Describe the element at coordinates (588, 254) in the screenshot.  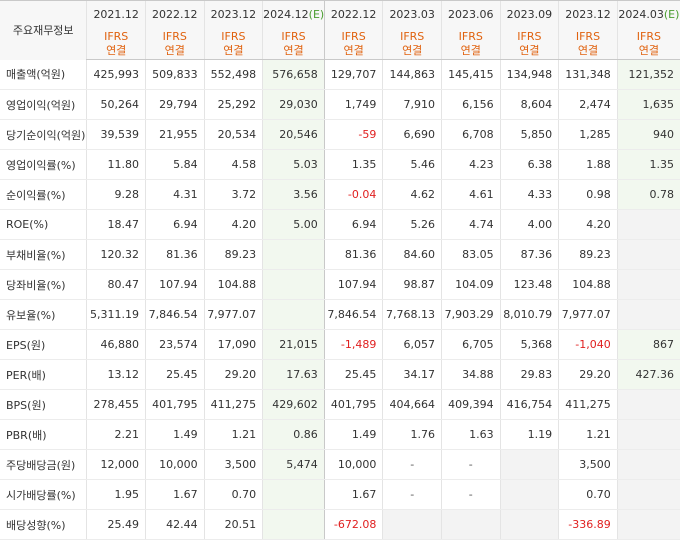
I see `data-cell: 89.23` at that location.